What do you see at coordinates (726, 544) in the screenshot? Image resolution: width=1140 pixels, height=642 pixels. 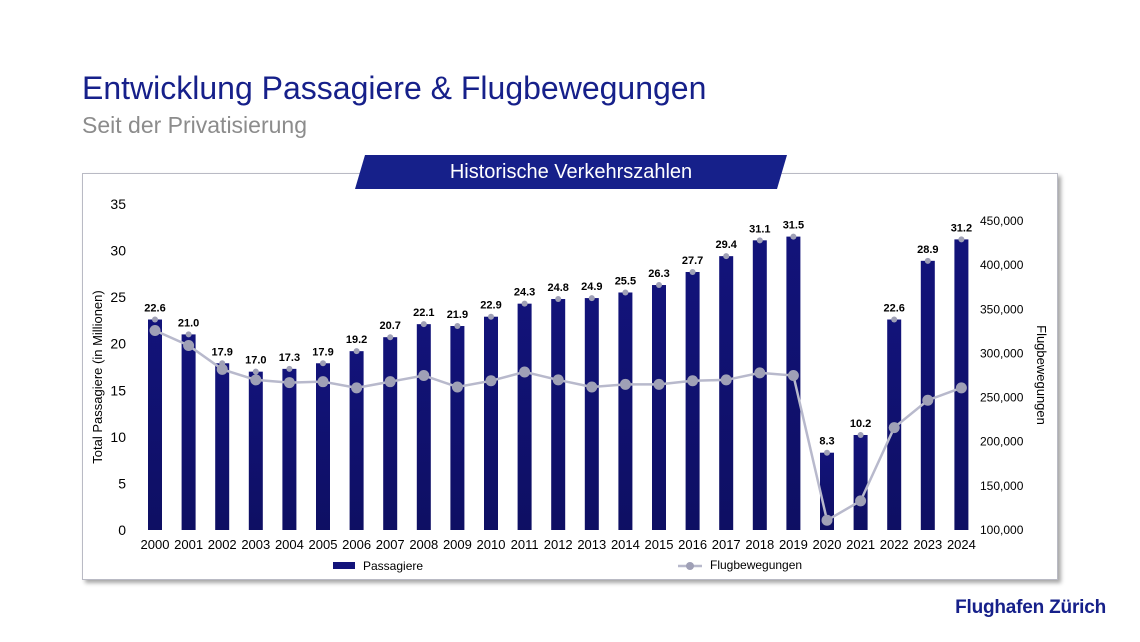 I see `x-tick-label: 2017` at bounding box center [726, 544].